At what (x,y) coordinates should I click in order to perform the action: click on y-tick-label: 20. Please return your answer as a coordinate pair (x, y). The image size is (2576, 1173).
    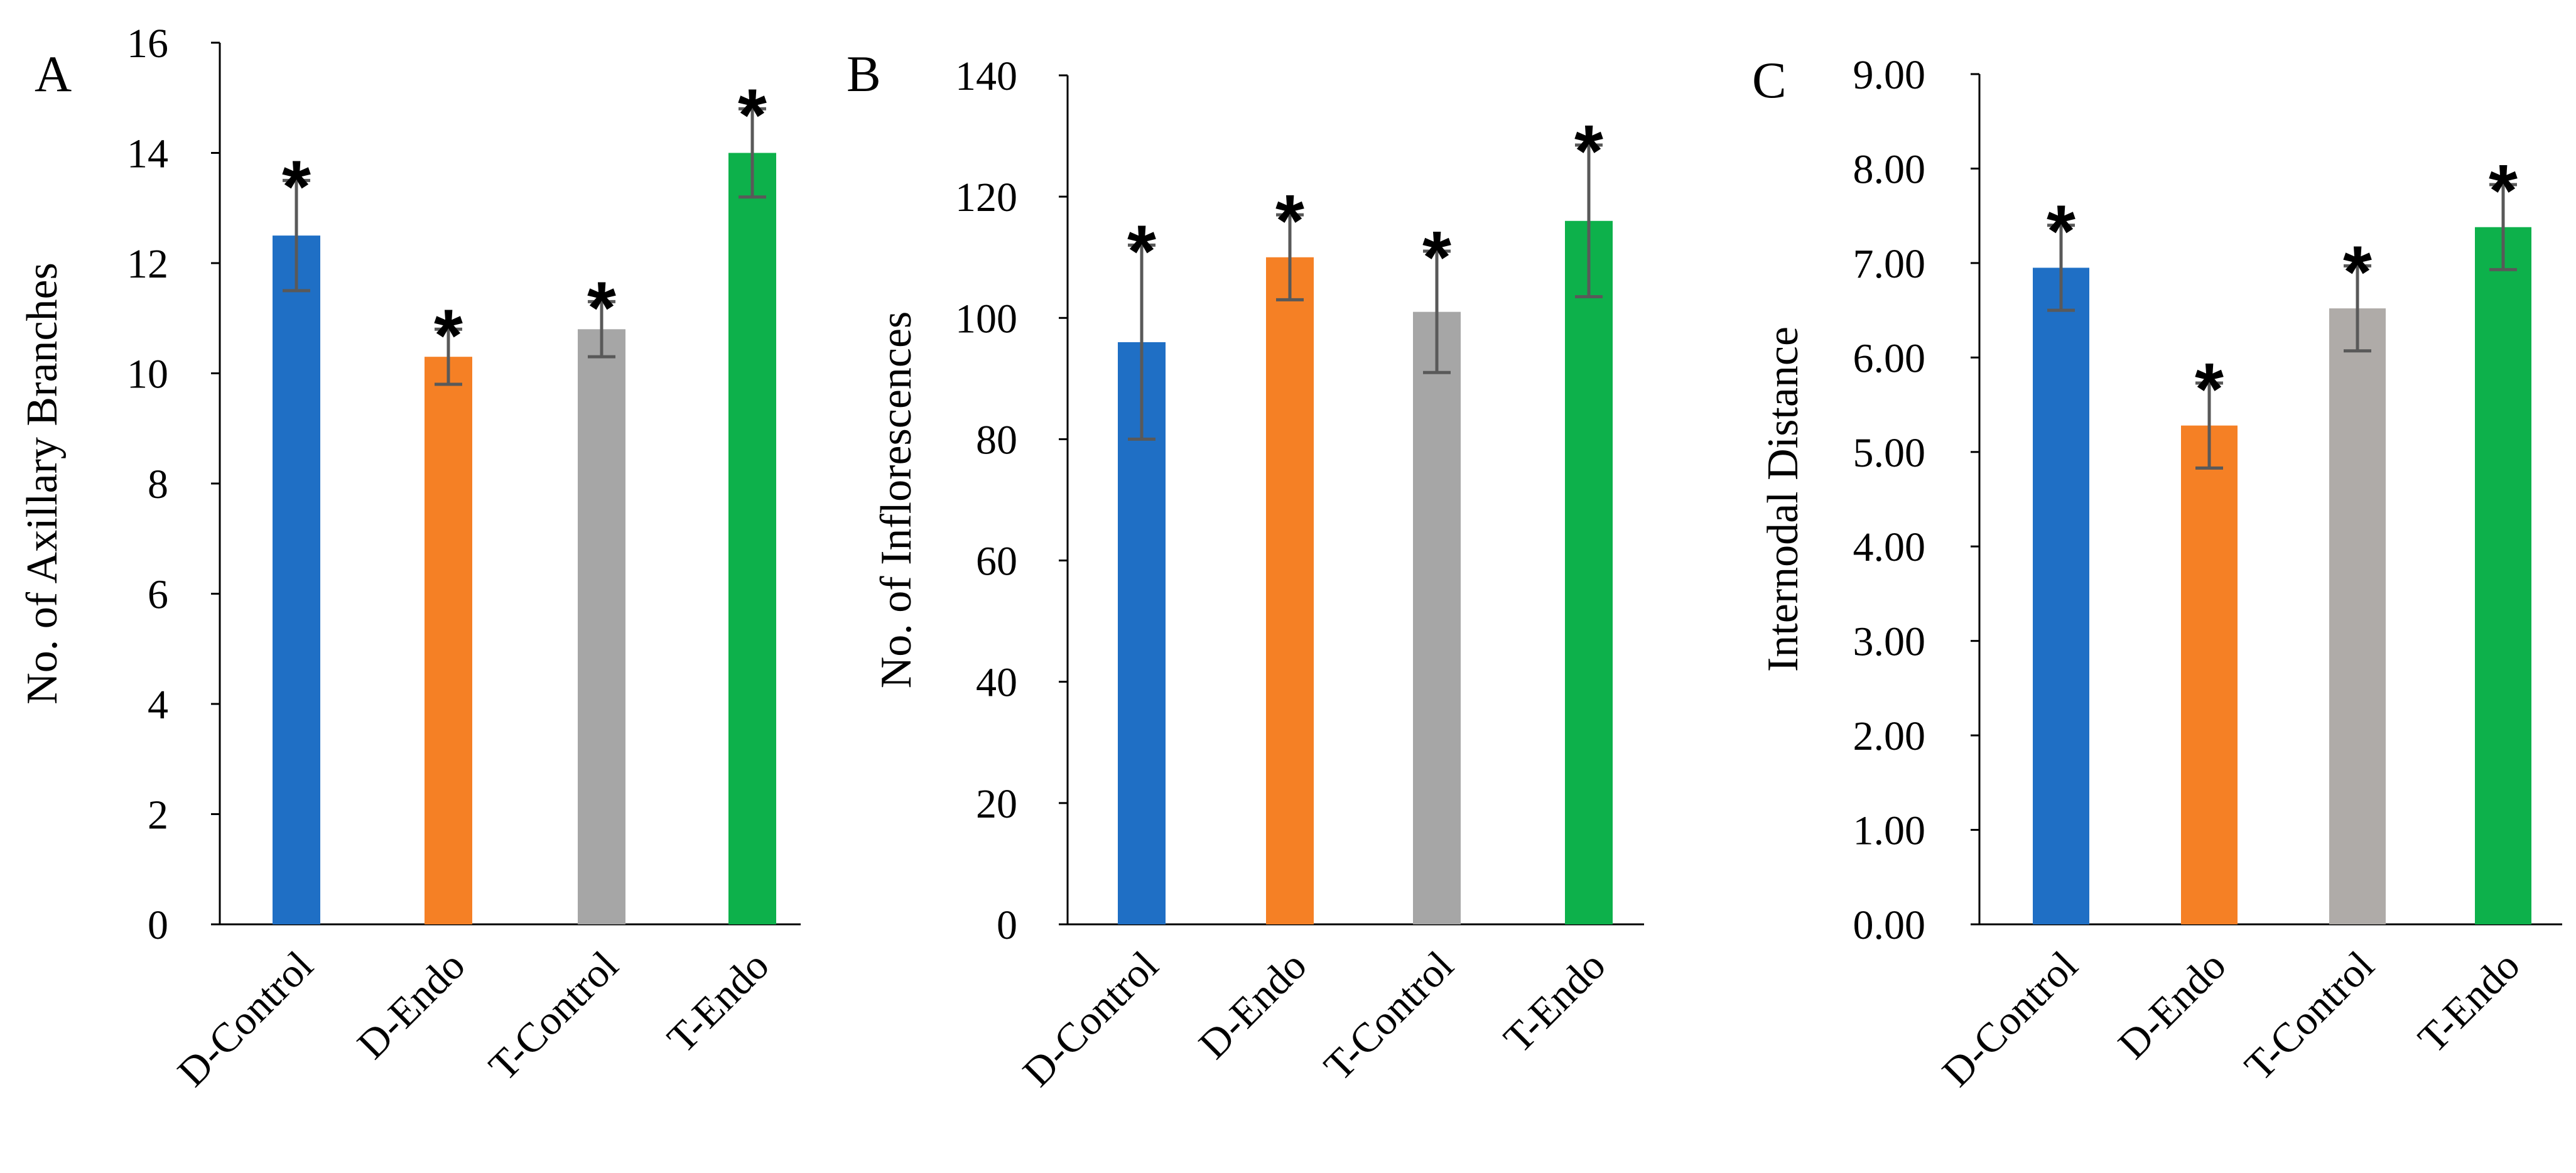
    Looking at the image, I should click on (997, 804).